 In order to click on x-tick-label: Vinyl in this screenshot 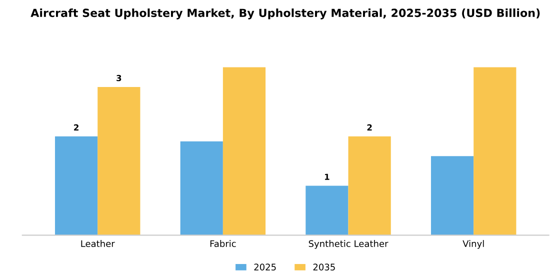, I will do `click(473, 244)`.